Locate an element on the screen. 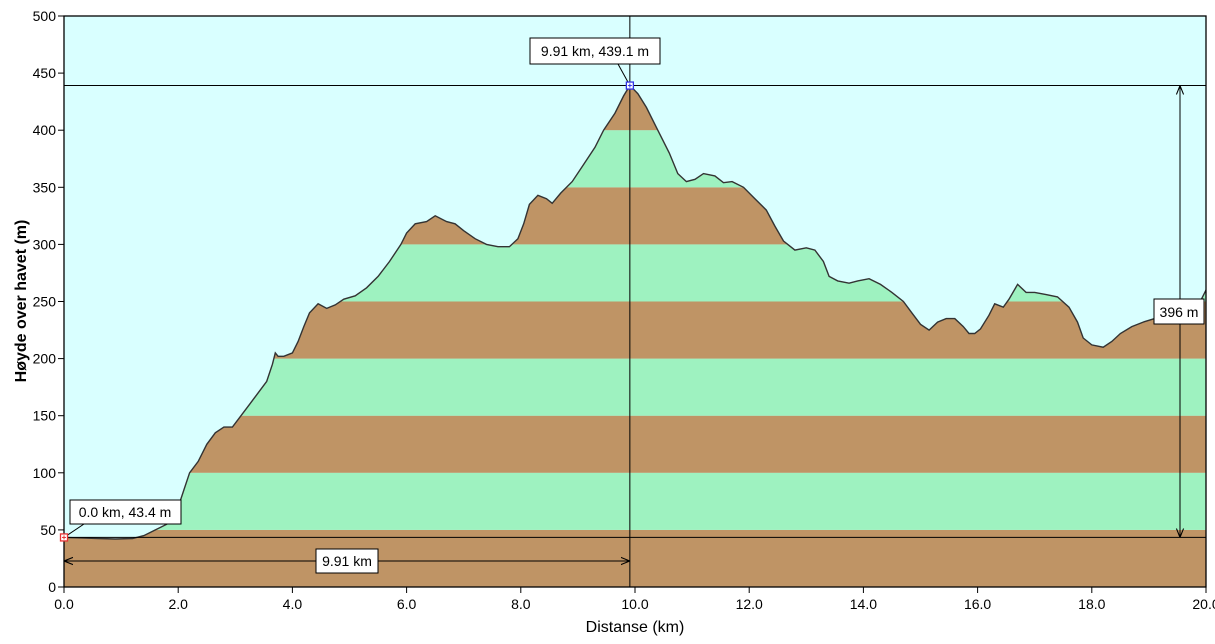 The image size is (1215, 644). start-callout-box is located at coordinates (125, 512).